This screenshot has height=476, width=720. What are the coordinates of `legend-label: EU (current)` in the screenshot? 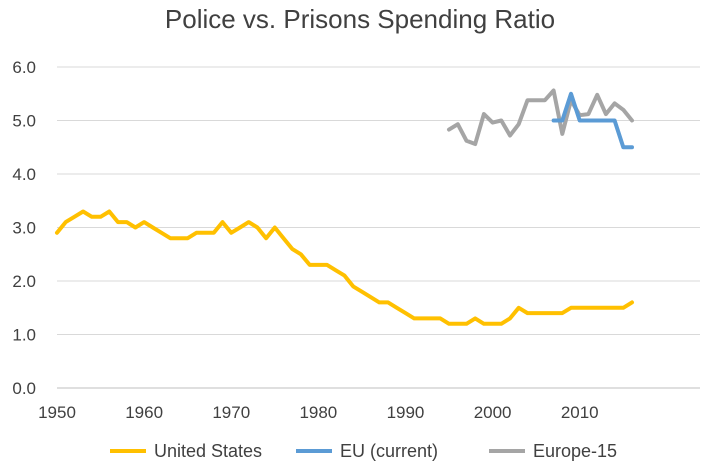 It's located at (389, 451).